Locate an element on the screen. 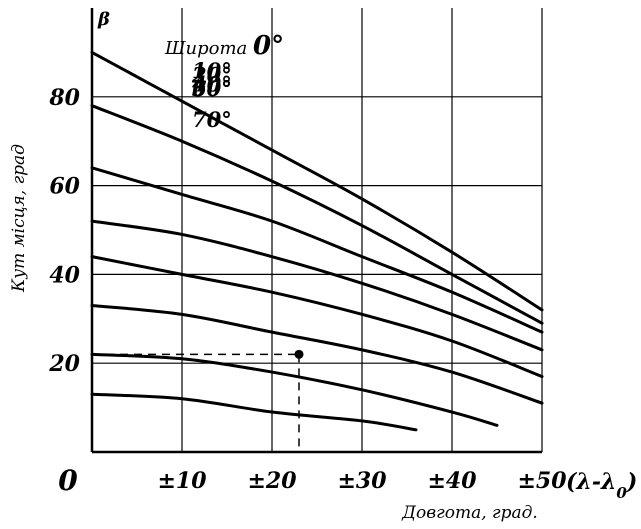 The image size is (641, 529). y-tick-label: 20 is located at coordinates (64, 364).